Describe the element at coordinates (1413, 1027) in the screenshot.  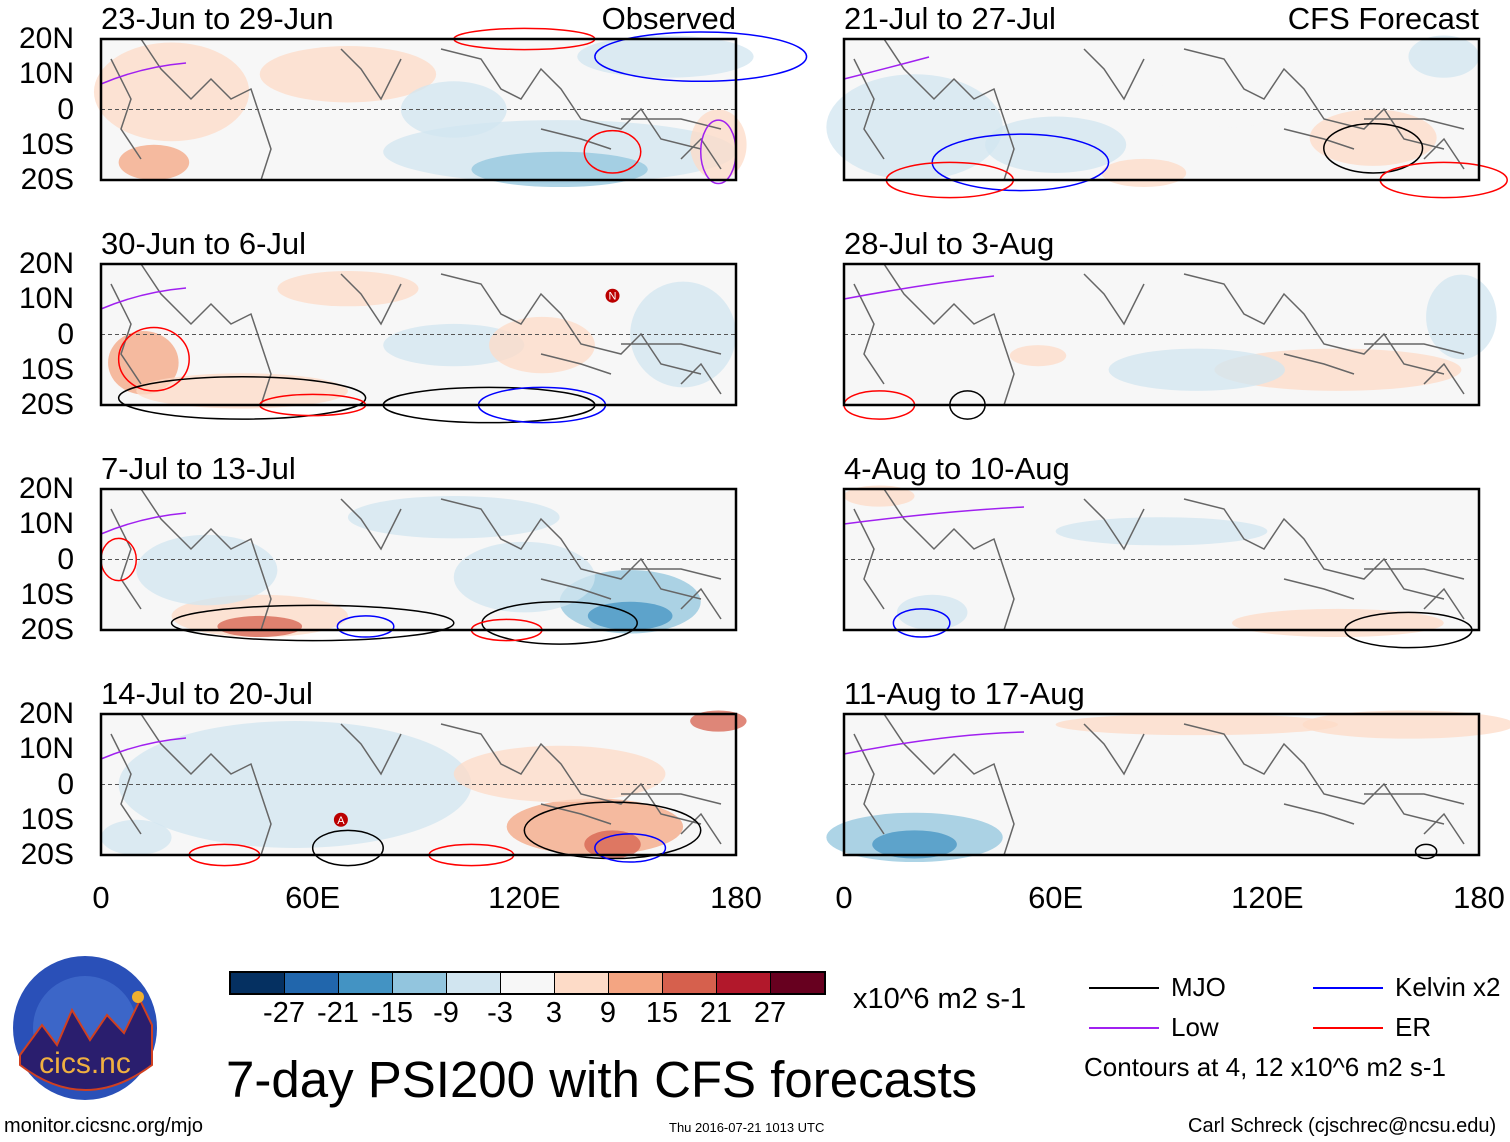
I see `legend-label: ER` at that location.